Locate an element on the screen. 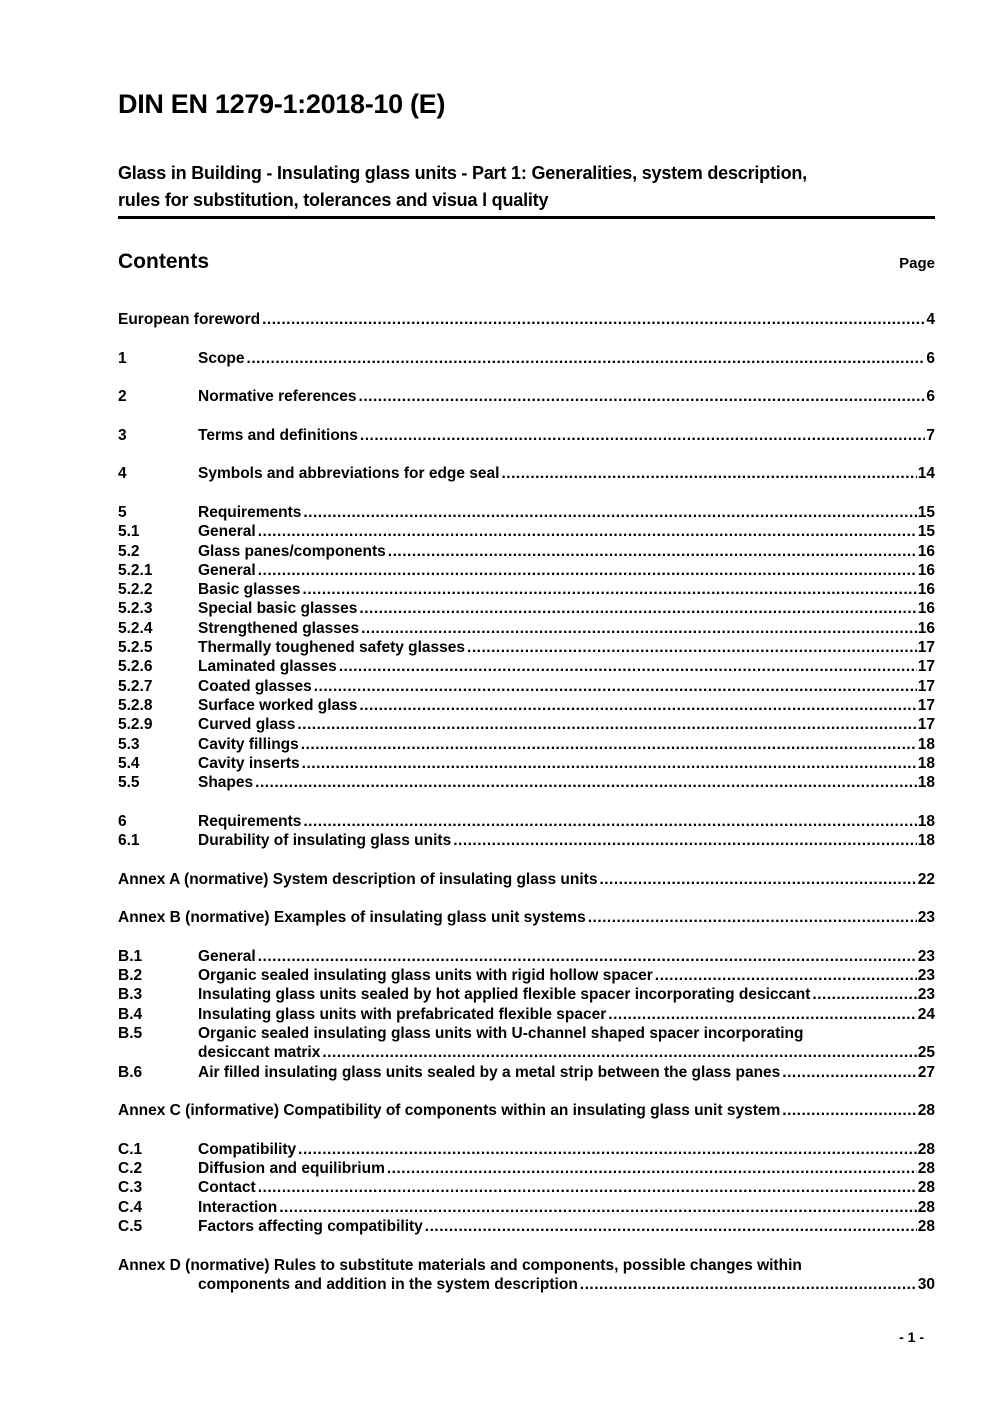 The image size is (992, 1403). toc-entry-number: C.3 is located at coordinates (130, 1188).